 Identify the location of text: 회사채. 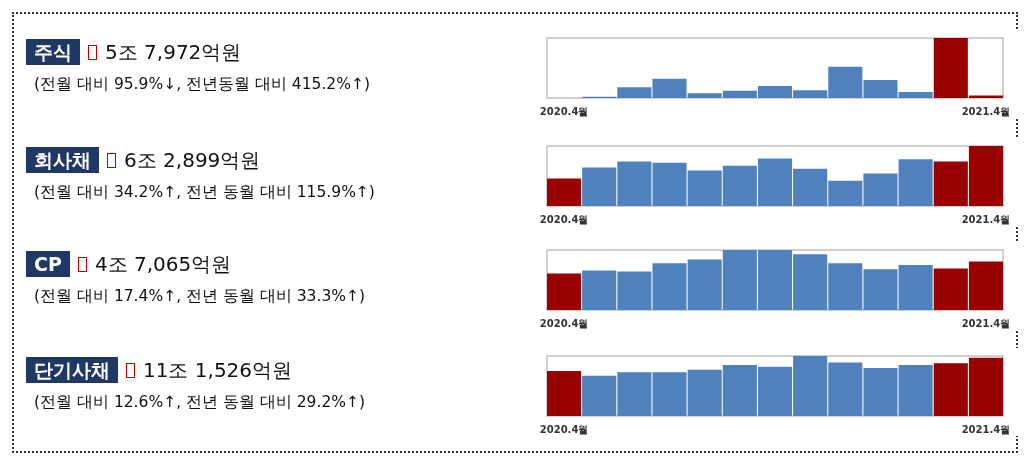
(62, 160).